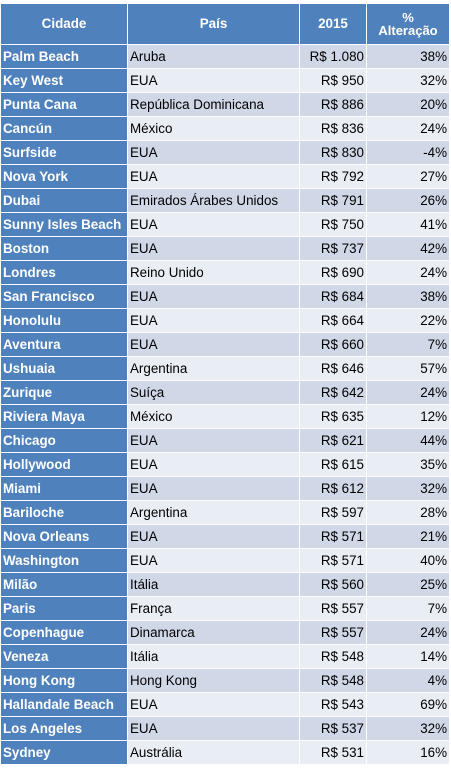  What do you see at coordinates (64, 392) in the screenshot?
I see `city-cell: Zurique` at bounding box center [64, 392].